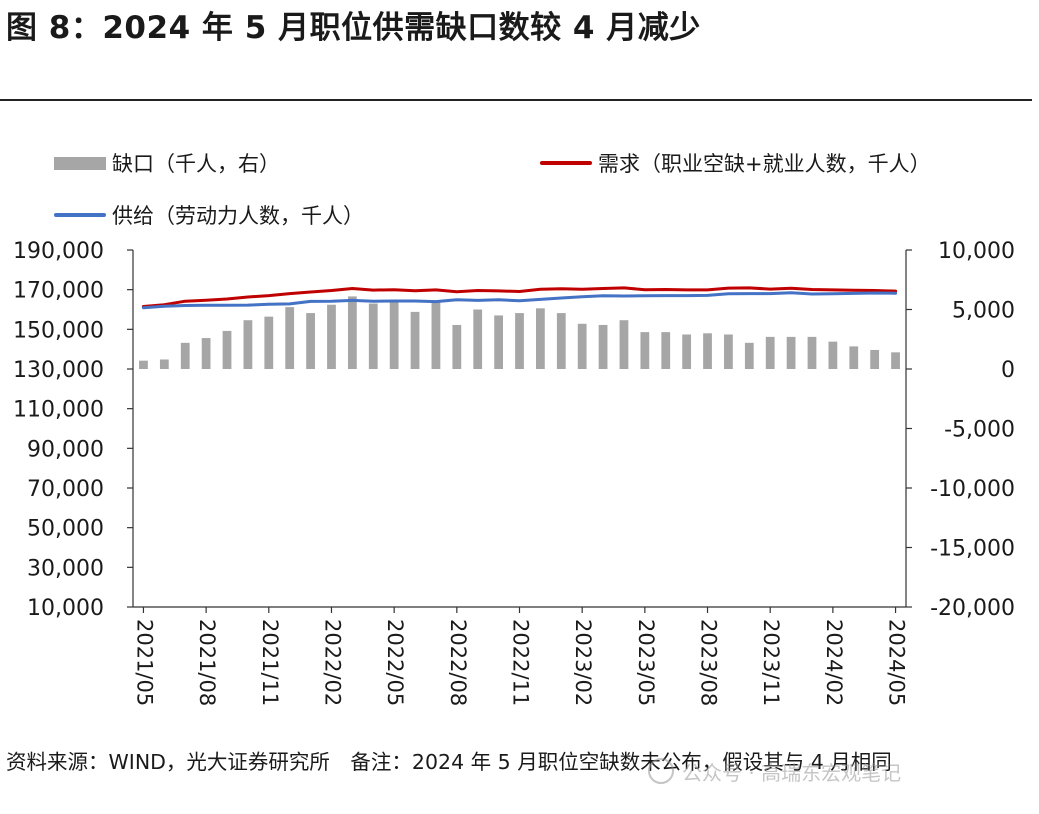 Image resolution: width=1039 pixels, height=814 pixels. What do you see at coordinates (65, 608) in the screenshot?
I see `left-tick-label: 10,000` at bounding box center [65, 608].